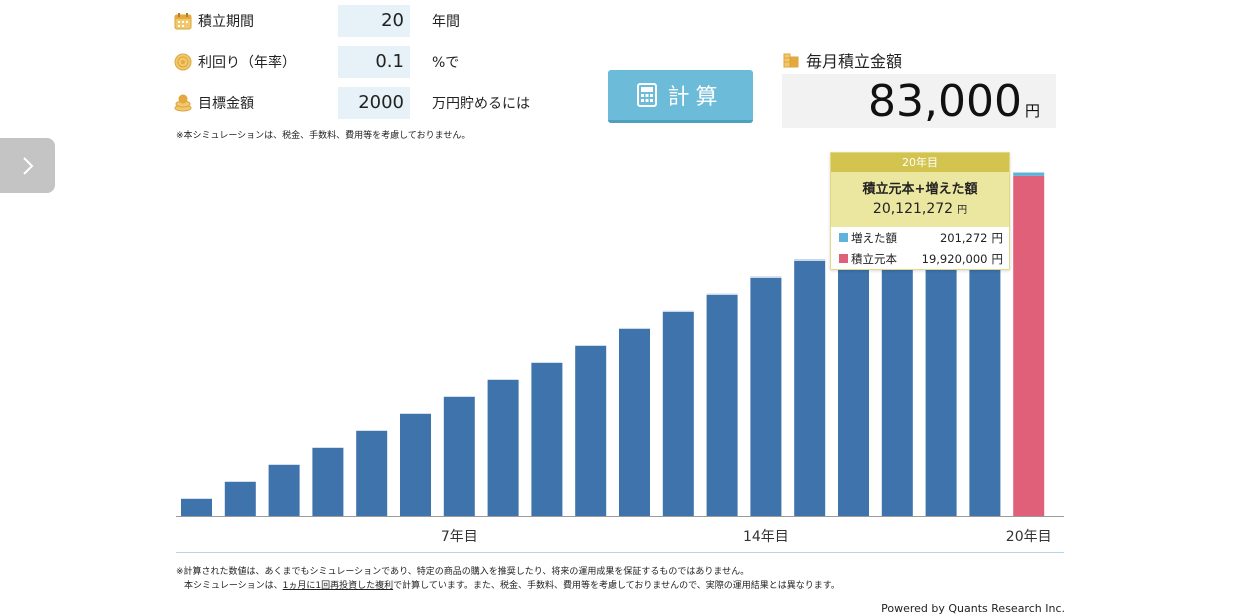 Image resolution: width=1240 pixels, height=616 pixels. I want to click on target-row: 目標金額 万円貯めるには, so click(352, 103).